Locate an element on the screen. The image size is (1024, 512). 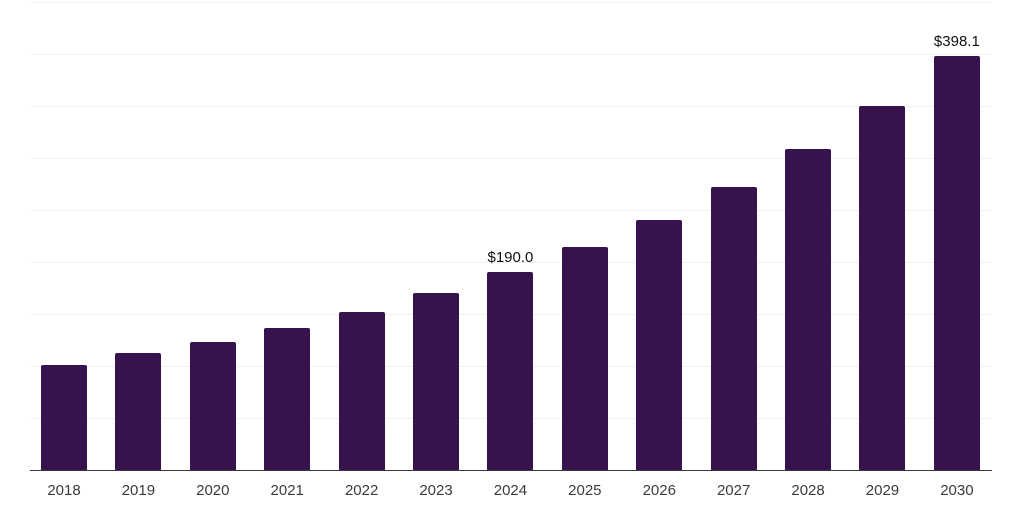
bar-2020 is located at coordinates (212, 406).